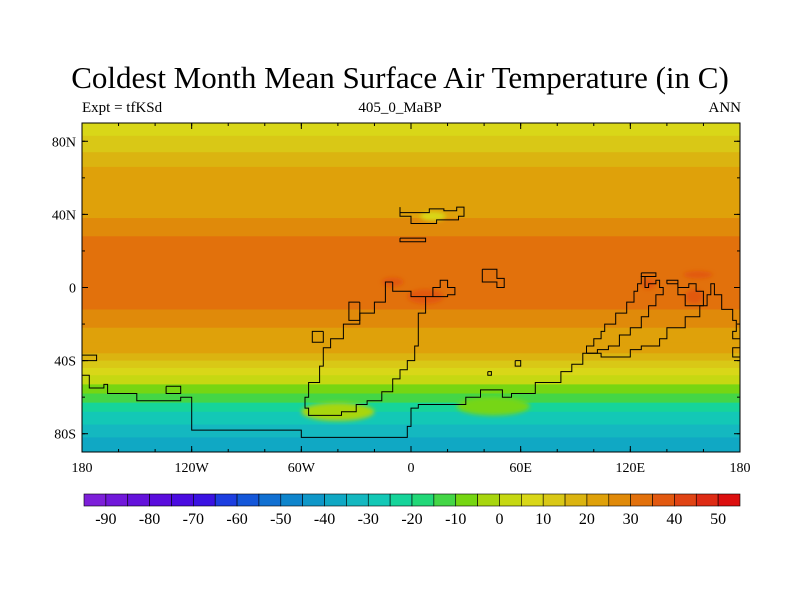  Describe the element at coordinates (631, 468) in the screenshot. I see `x-tick-label: 120E` at that location.